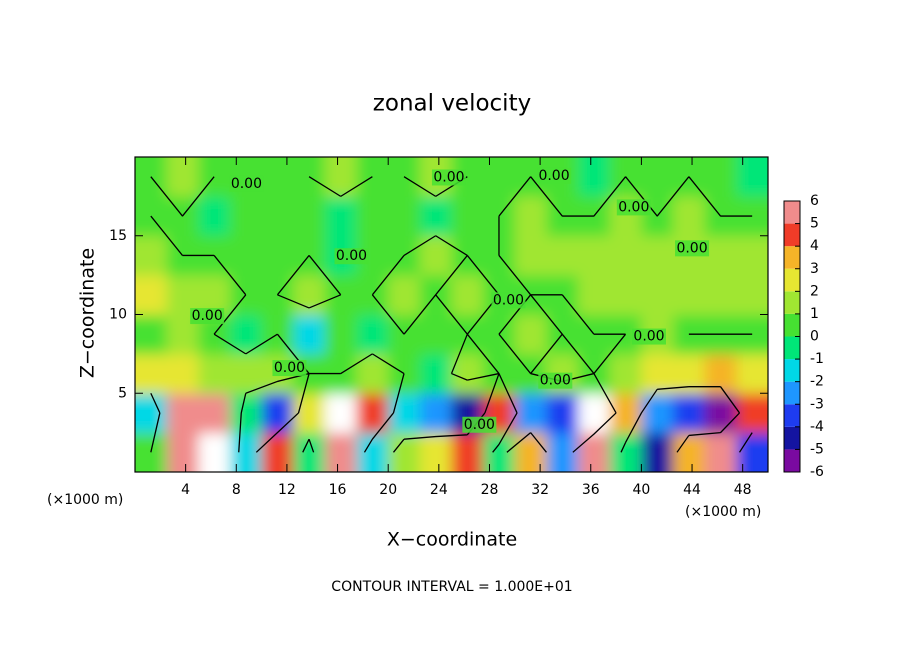 This screenshot has width=904, height=654. What do you see at coordinates (287, 490) in the screenshot?
I see `x-tick-label: 12` at bounding box center [287, 490].